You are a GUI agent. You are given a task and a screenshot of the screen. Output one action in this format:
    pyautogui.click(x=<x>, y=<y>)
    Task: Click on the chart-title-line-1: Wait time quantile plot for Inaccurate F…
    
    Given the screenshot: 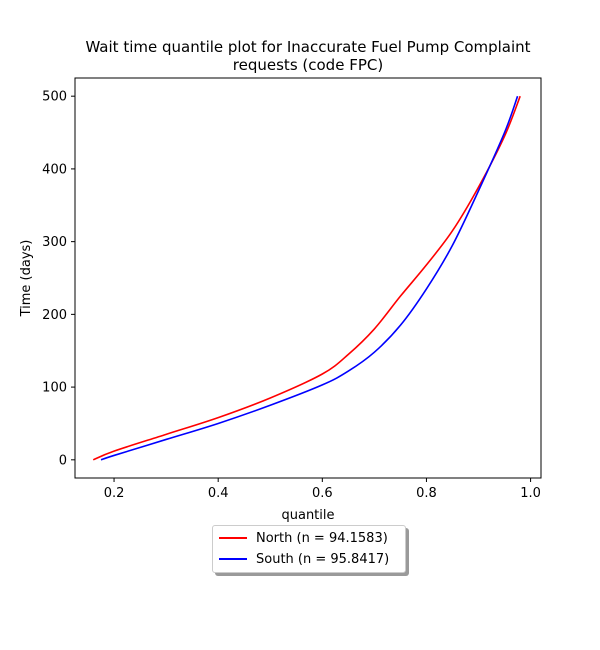 What is the action you would take?
    pyautogui.click(x=307, y=47)
    